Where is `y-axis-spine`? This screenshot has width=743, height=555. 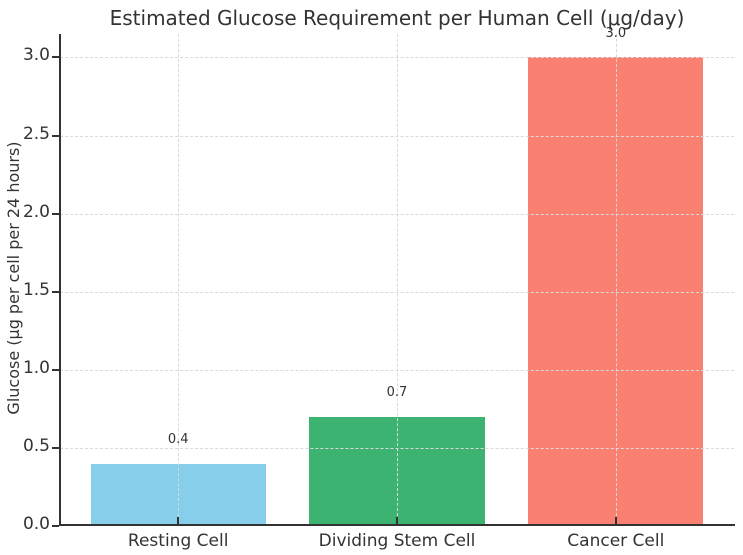 y-axis-spine is located at coordinates (60, 280).